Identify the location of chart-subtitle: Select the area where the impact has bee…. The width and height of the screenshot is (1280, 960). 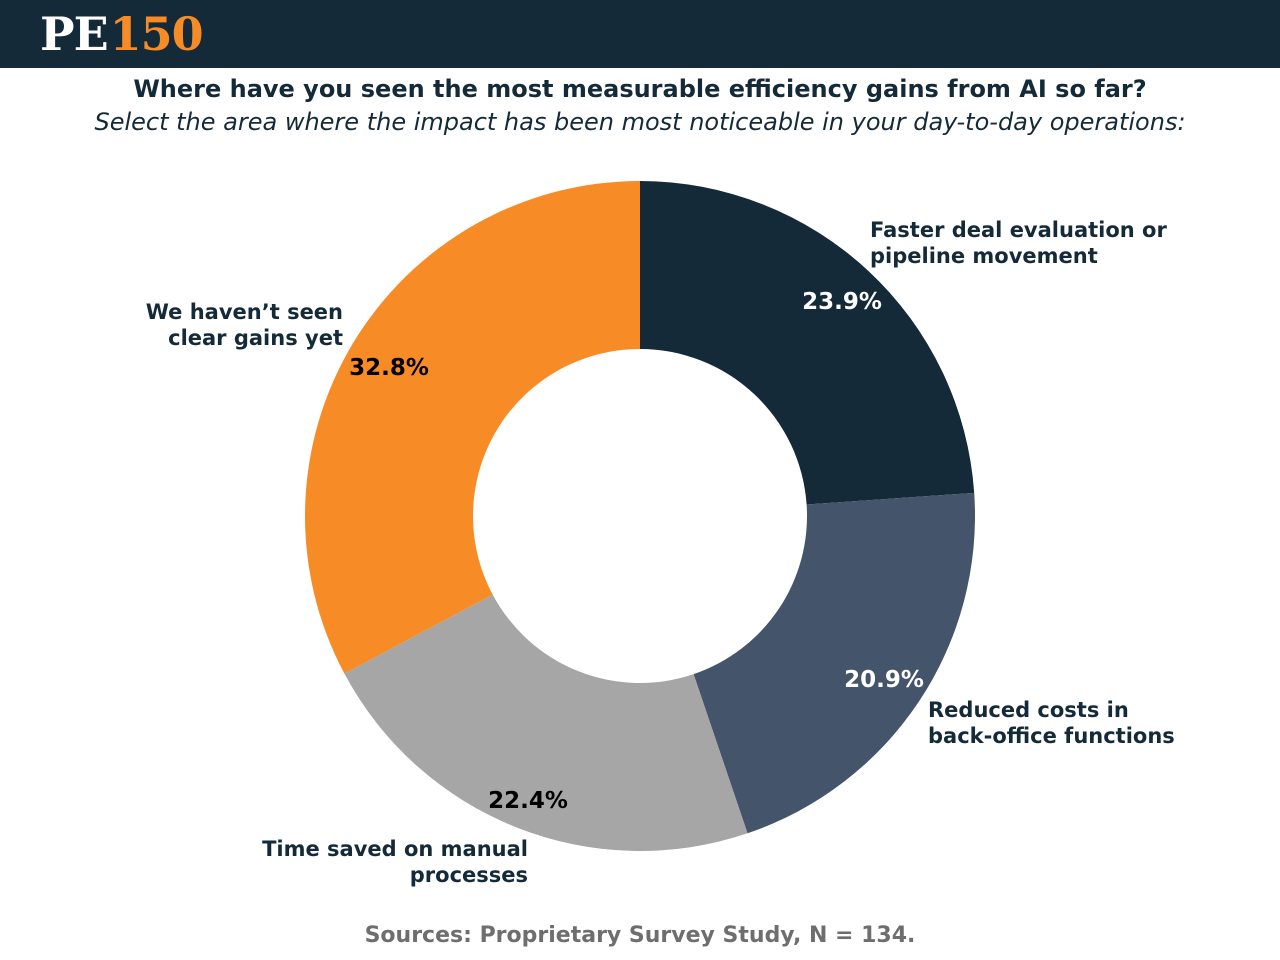
(640, 122).